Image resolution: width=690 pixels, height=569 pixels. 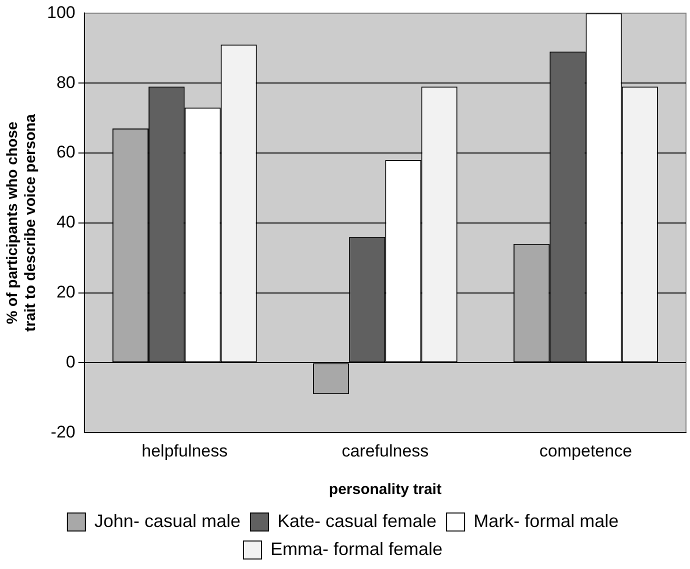 What do you see at coordinates (22, 222) in the screenshot?
I see `y-axis-title: % of participants who chose trait to describe voice persona` at bounding box center [22, 222].